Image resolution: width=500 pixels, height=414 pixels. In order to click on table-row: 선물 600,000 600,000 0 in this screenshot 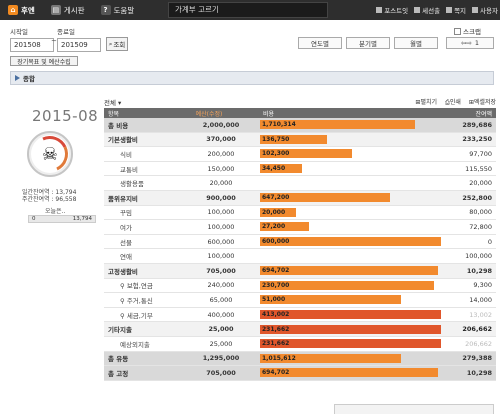, I will do `click(300, 242)`.